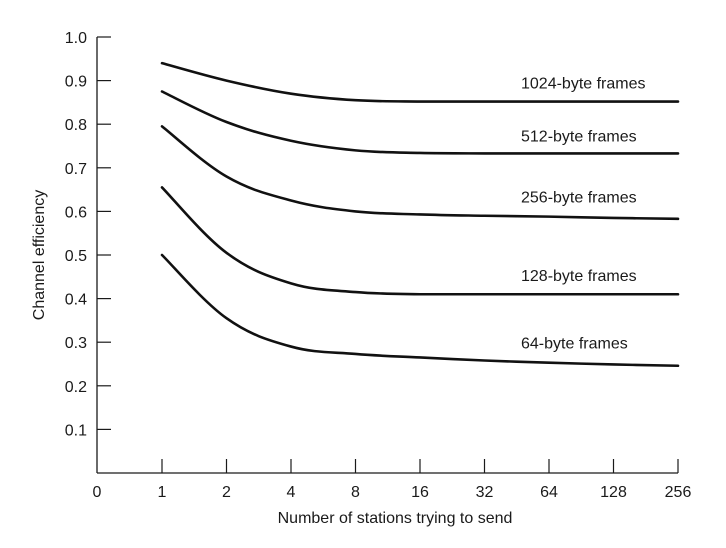  Describe the element at coordinates (39, 255) in the screenshot. I see `y-axis-title: Channel efficiency` at that location.